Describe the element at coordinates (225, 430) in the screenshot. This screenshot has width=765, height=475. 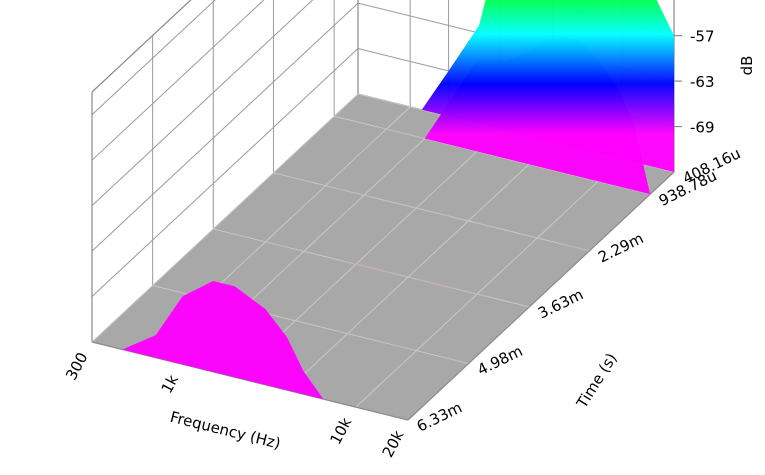
I see `x-axis-title: Frequency (Hz)` at that location.